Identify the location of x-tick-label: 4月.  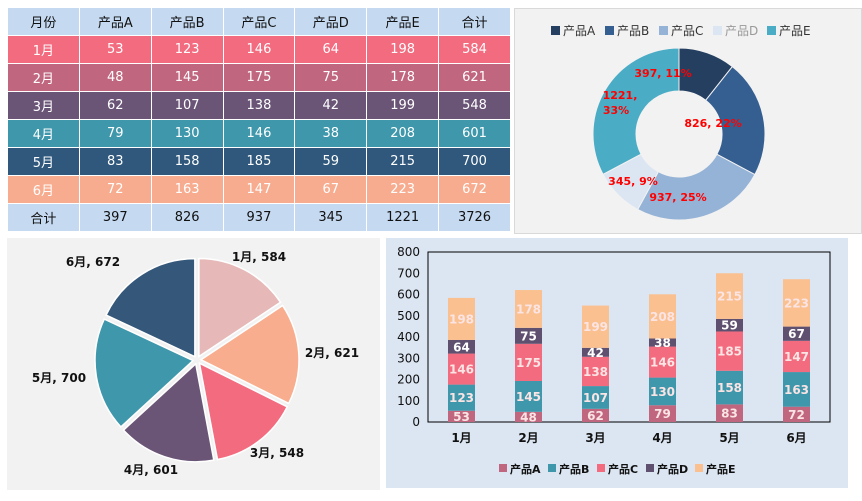
(662, 438).